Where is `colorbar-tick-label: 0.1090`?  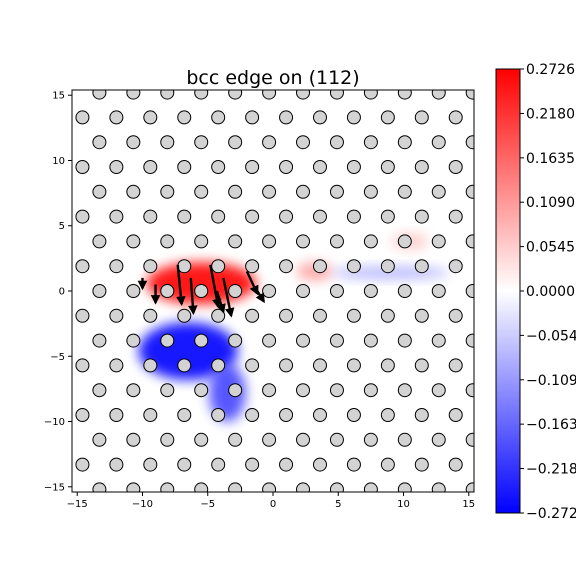 colorbar-tick-label: 0.1090 is located at coordinates (550, 203).